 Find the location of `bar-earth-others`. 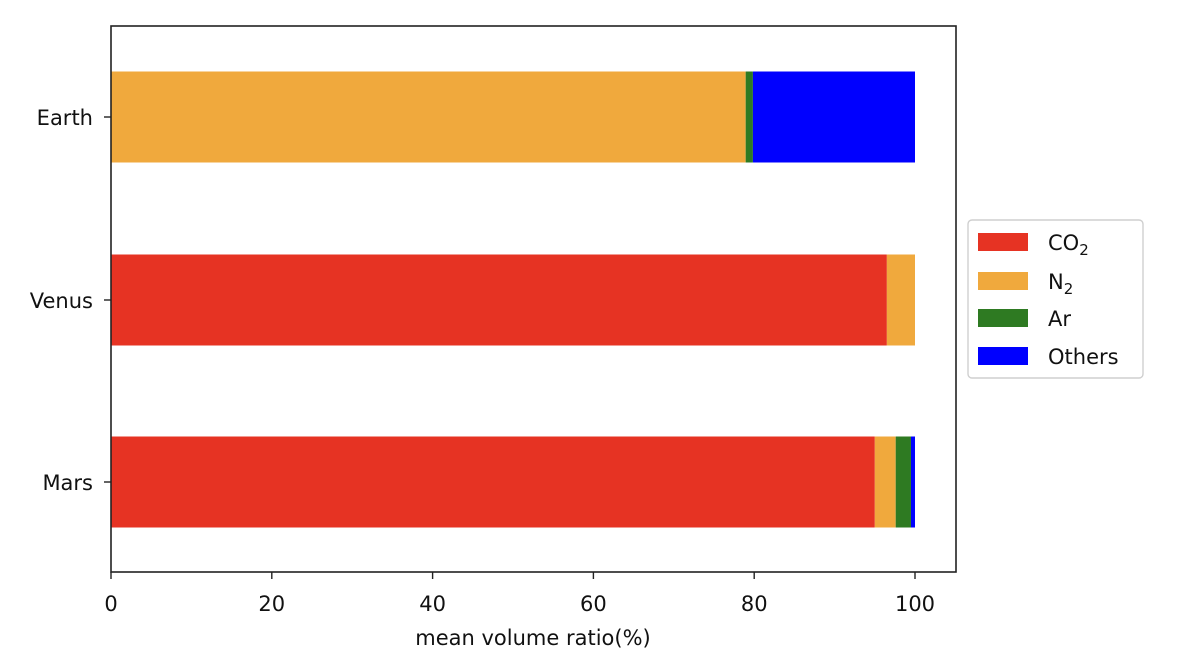

bar-earth-others is located at coordinates (833, 117).